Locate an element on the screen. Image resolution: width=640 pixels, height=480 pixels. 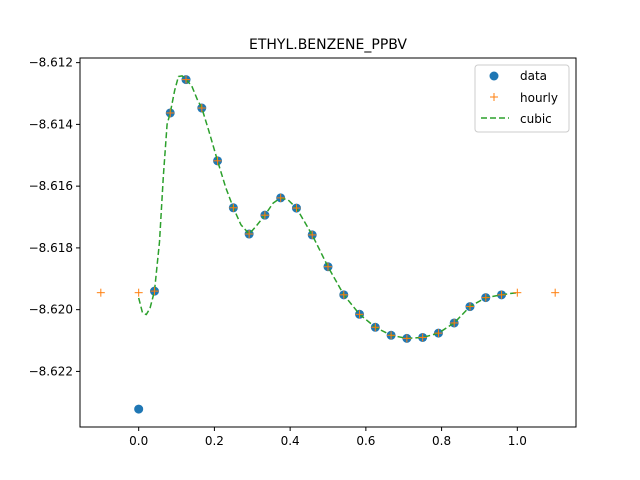
legend-data-marker is located at coordinates (494, 76).